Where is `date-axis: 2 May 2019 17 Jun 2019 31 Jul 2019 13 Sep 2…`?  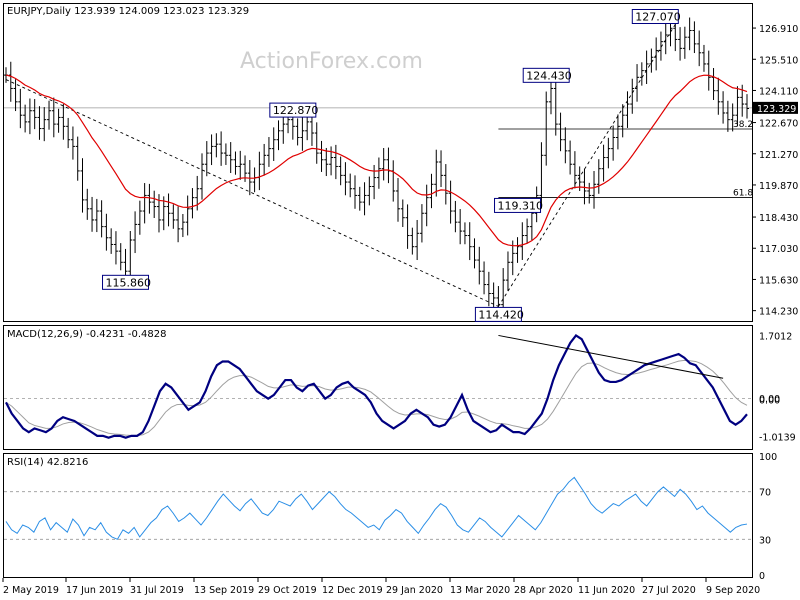 date-axis: 2 May 2019 17 Jun 2019 31 Jul 2019 13 Sep 2… is located at coordinates (381, 587).